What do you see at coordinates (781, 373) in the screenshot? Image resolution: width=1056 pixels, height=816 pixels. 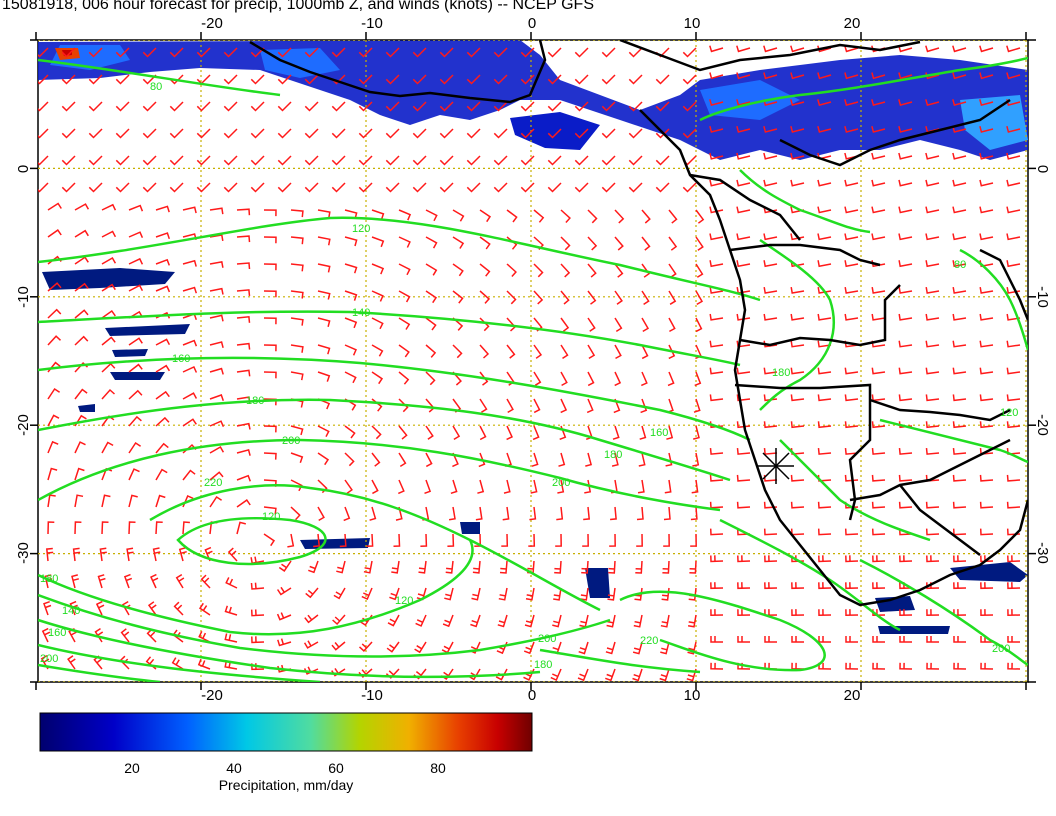 I see `contour-label: 180` at bounding box center [781, 373].